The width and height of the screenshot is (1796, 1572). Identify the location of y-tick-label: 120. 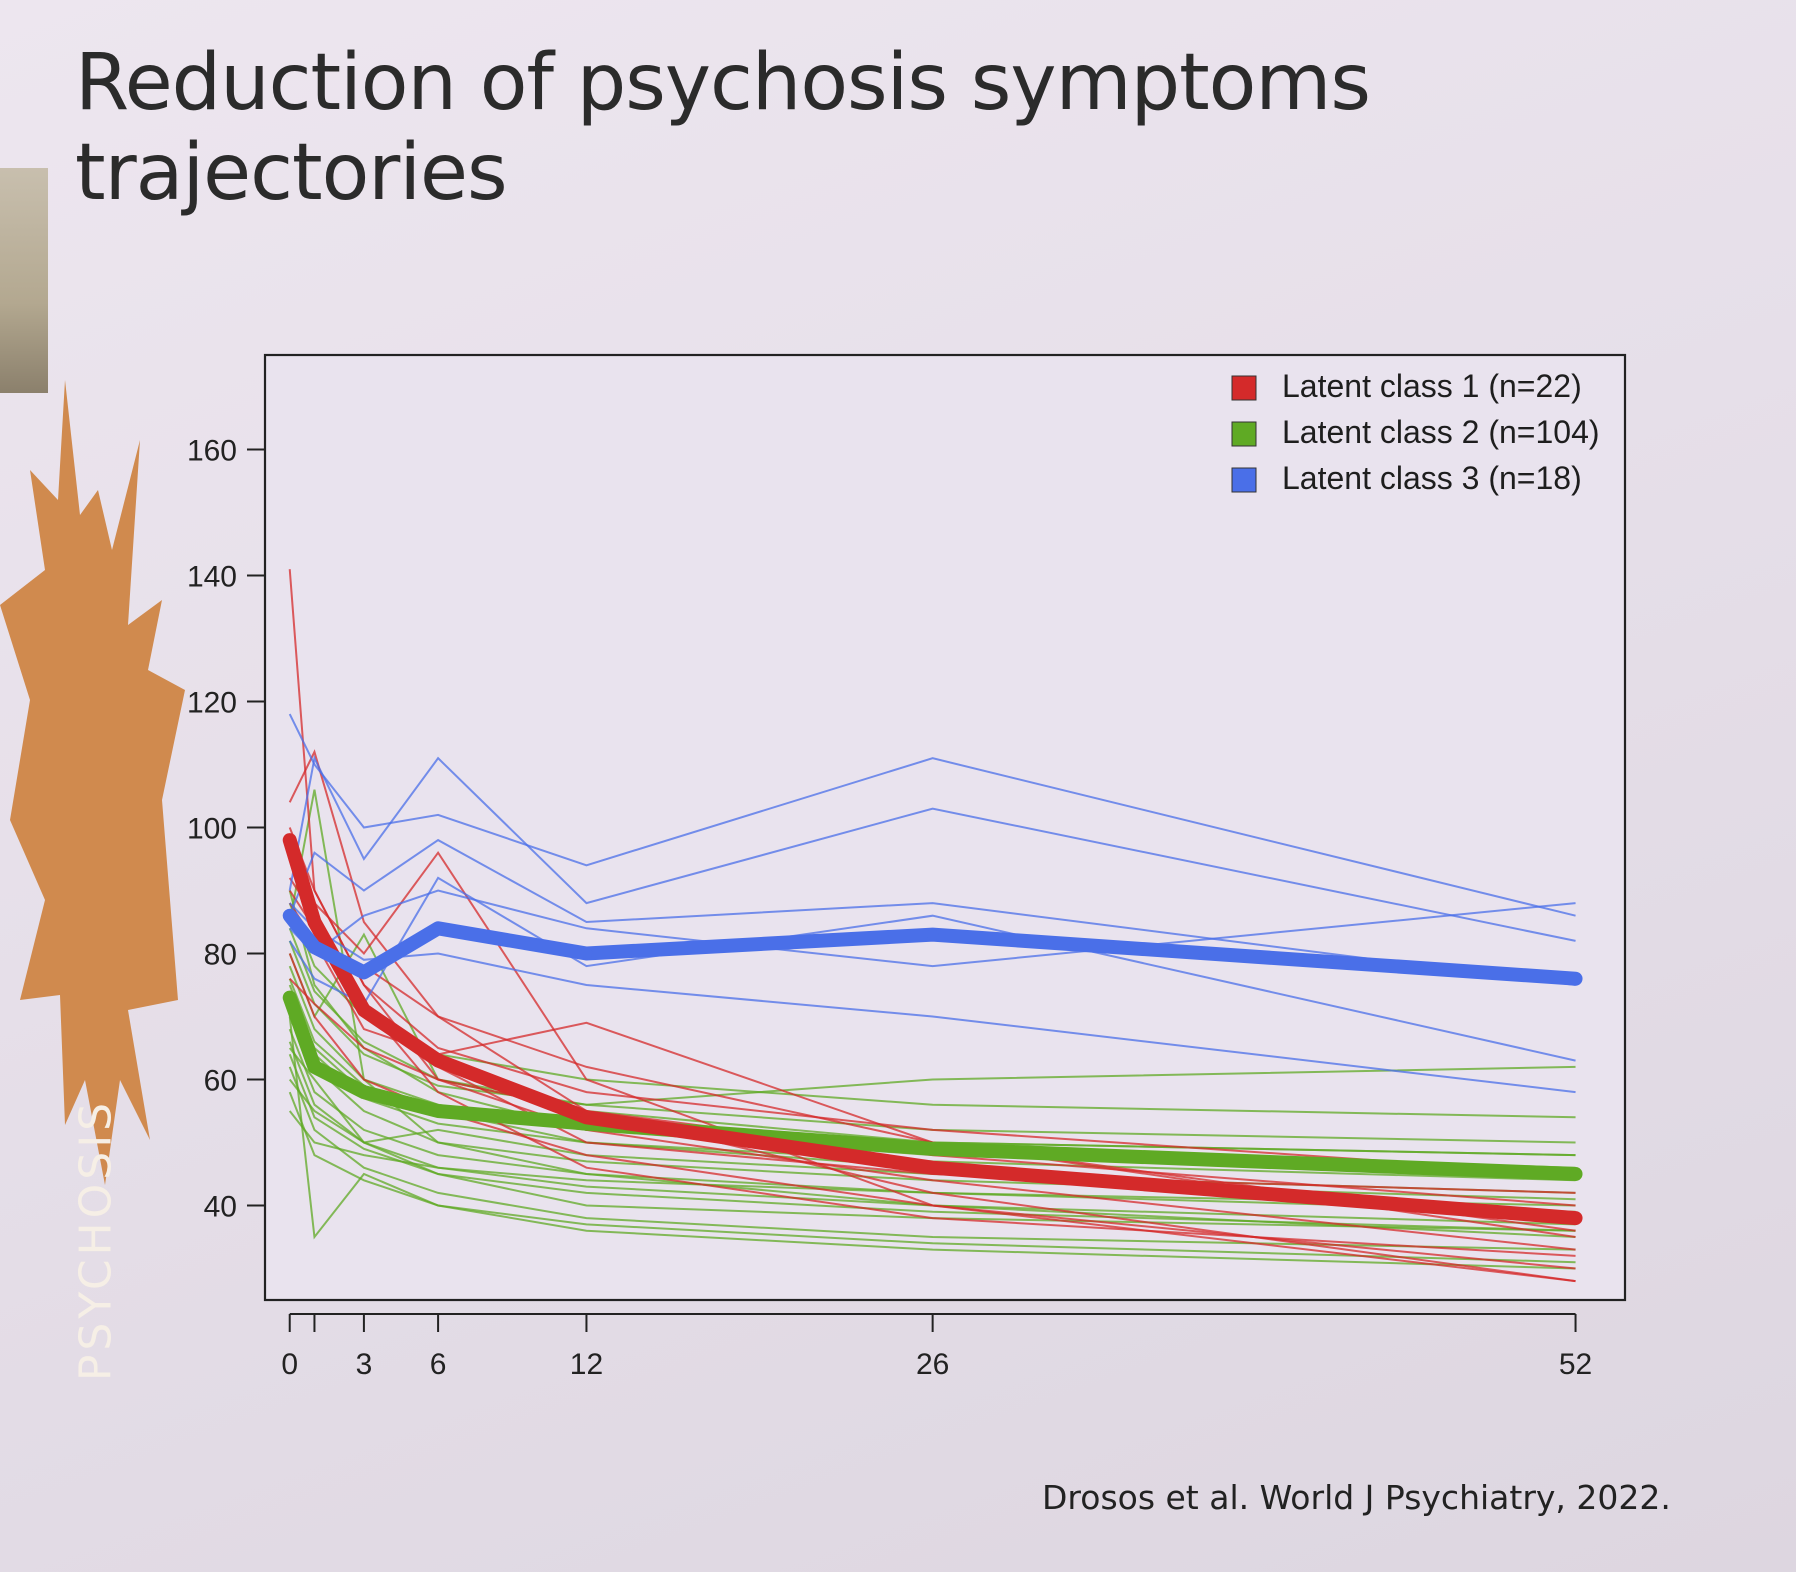
(212, 703).